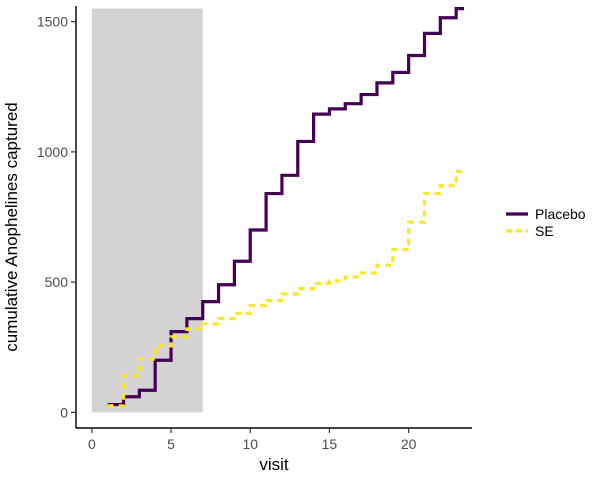  Describe the element at coordinates (560, 214) in the screenshot. I see `legend-label-placebo: Placebo` at that location.